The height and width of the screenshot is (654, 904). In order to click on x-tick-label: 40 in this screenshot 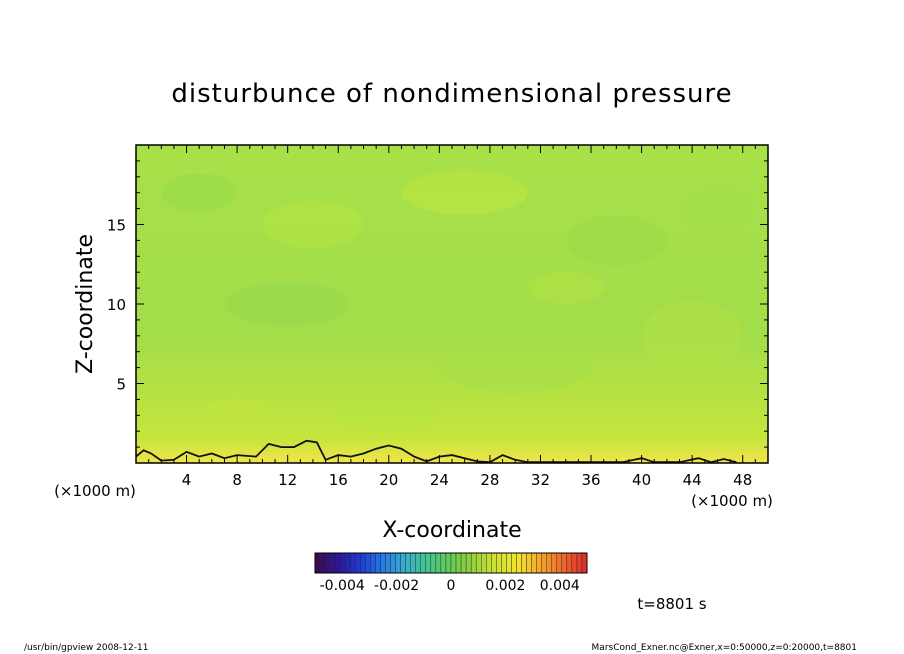, I will do `click(641, 480)`.